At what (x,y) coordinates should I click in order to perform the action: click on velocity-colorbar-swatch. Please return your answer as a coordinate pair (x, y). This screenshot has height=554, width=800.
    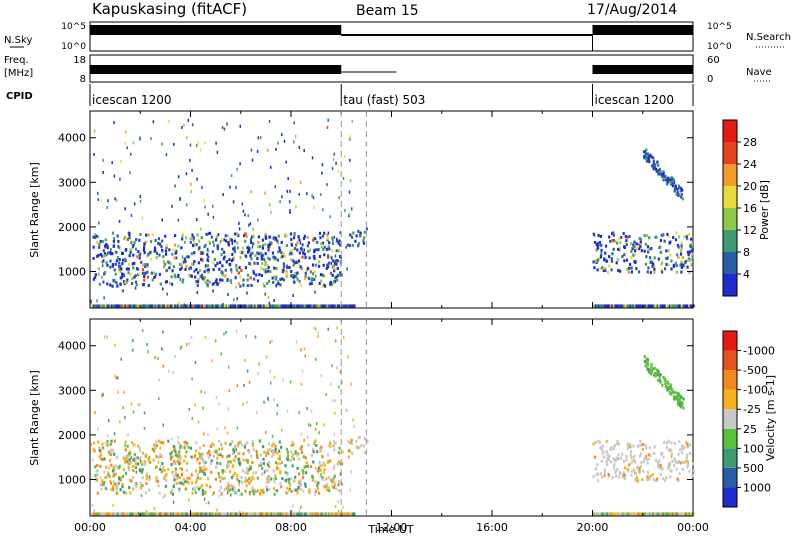
    Looking at the image, I should click on (730, 438).